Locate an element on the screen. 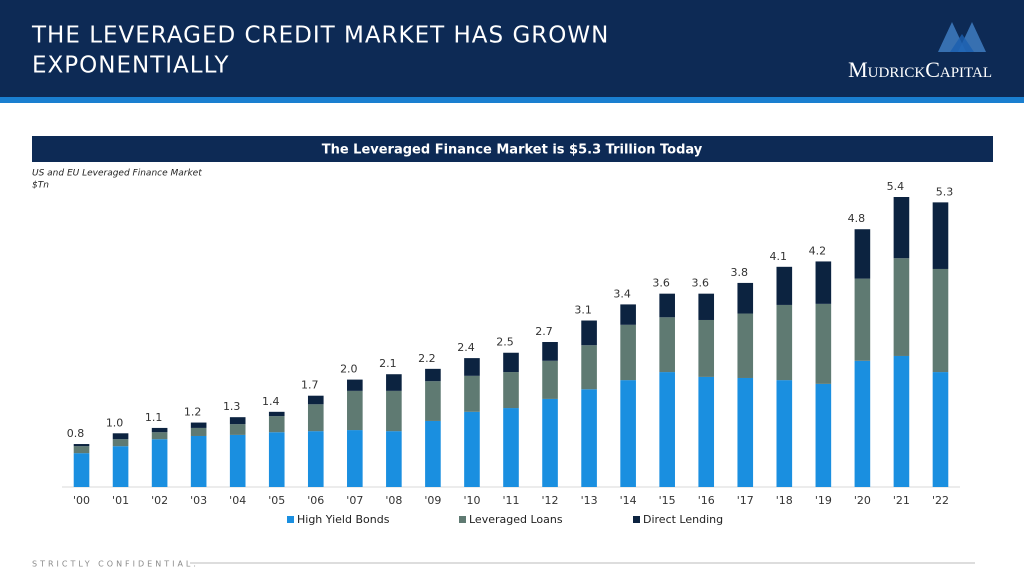  total-label: 2.1 is located at coordinates (388, 363).